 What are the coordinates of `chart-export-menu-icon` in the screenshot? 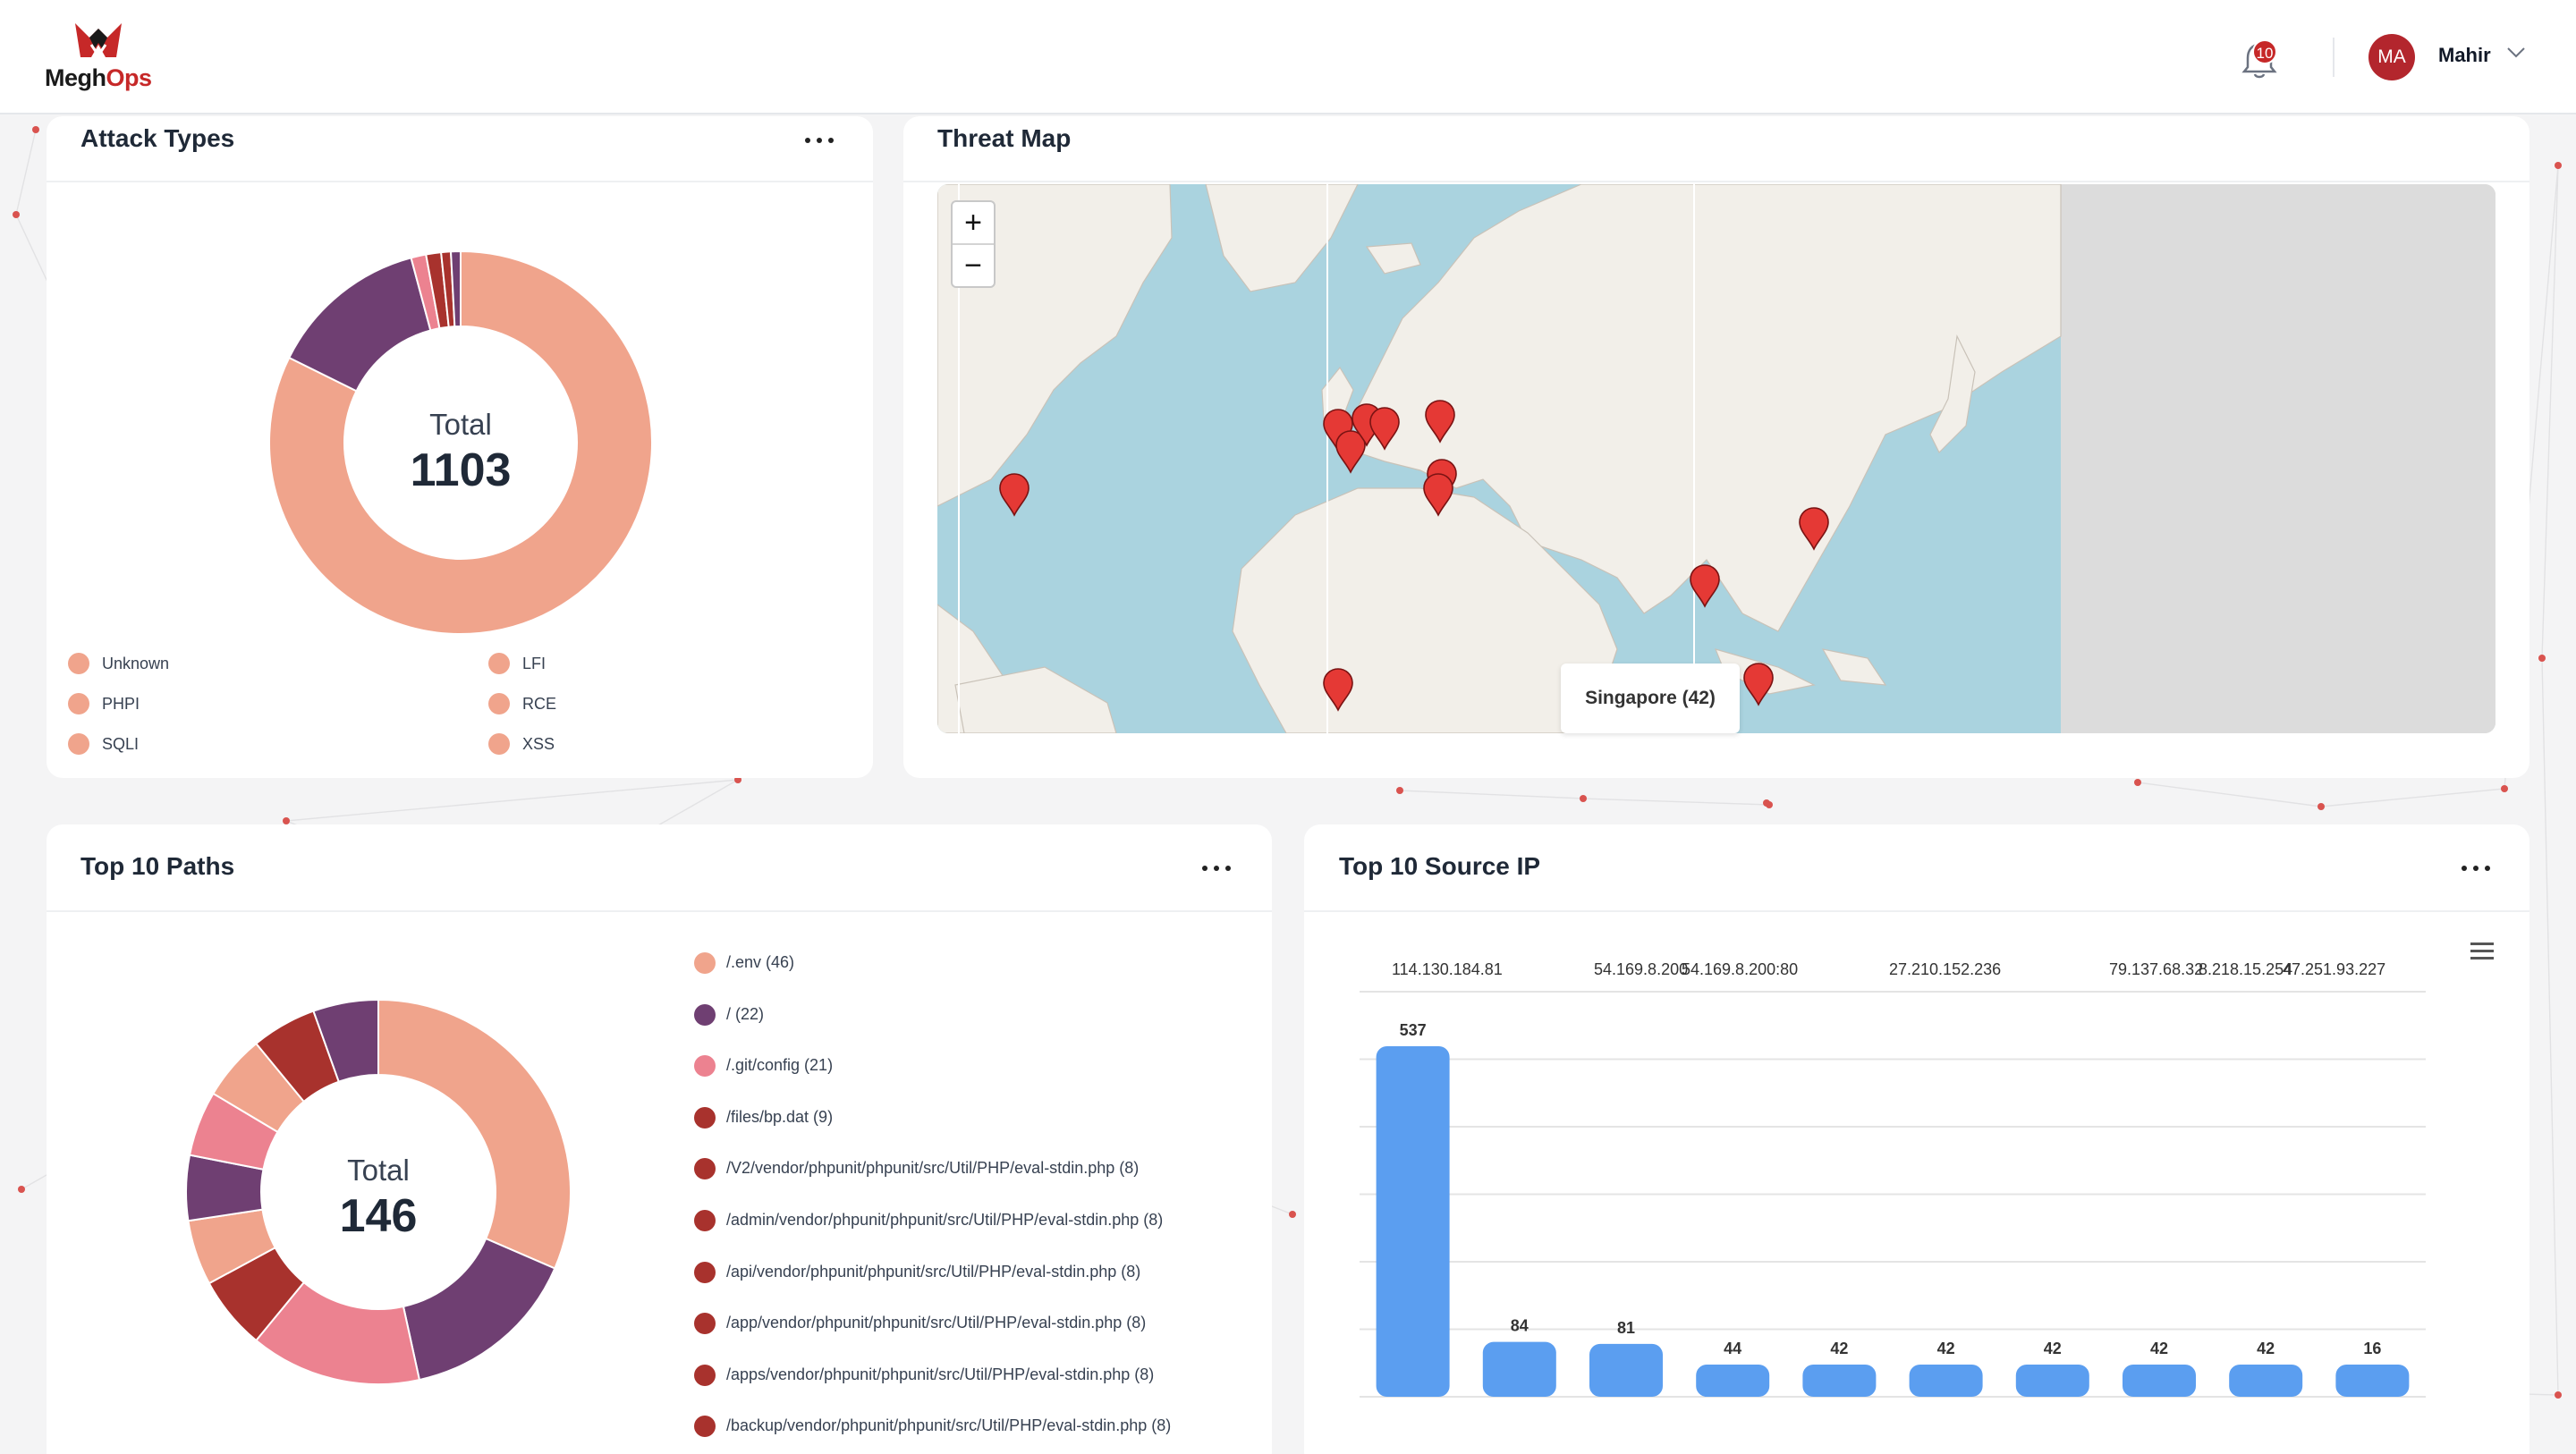 It's located at (2482, 952).